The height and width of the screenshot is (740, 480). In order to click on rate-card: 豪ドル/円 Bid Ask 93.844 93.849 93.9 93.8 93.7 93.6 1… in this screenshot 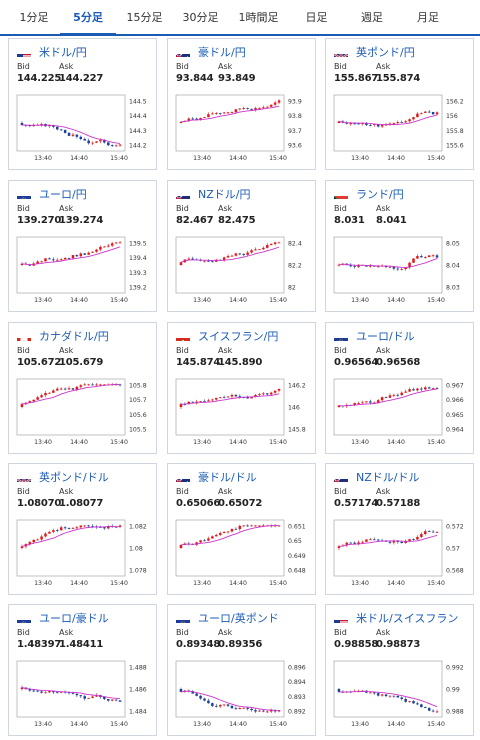, I will do `click(241, 104)`.